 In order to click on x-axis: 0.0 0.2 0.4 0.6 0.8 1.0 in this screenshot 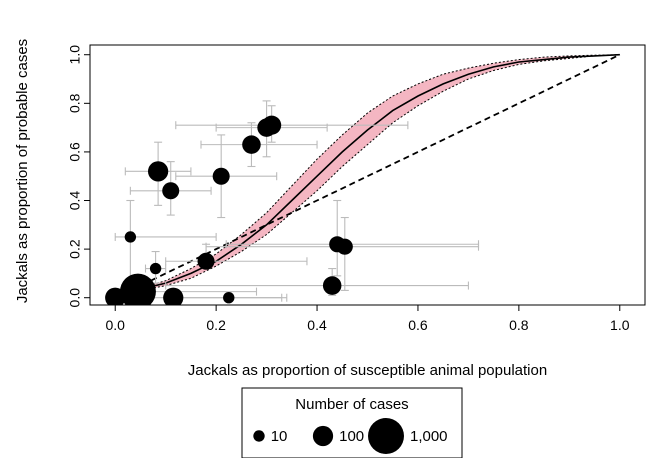, I will do `click(367, 319)`.